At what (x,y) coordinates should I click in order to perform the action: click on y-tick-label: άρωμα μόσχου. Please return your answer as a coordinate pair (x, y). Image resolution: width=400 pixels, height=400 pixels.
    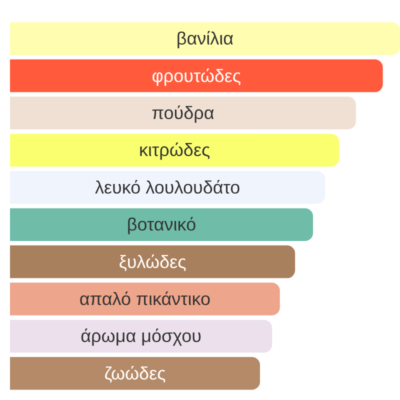
    Looking at the image, I should click on (141, 336).